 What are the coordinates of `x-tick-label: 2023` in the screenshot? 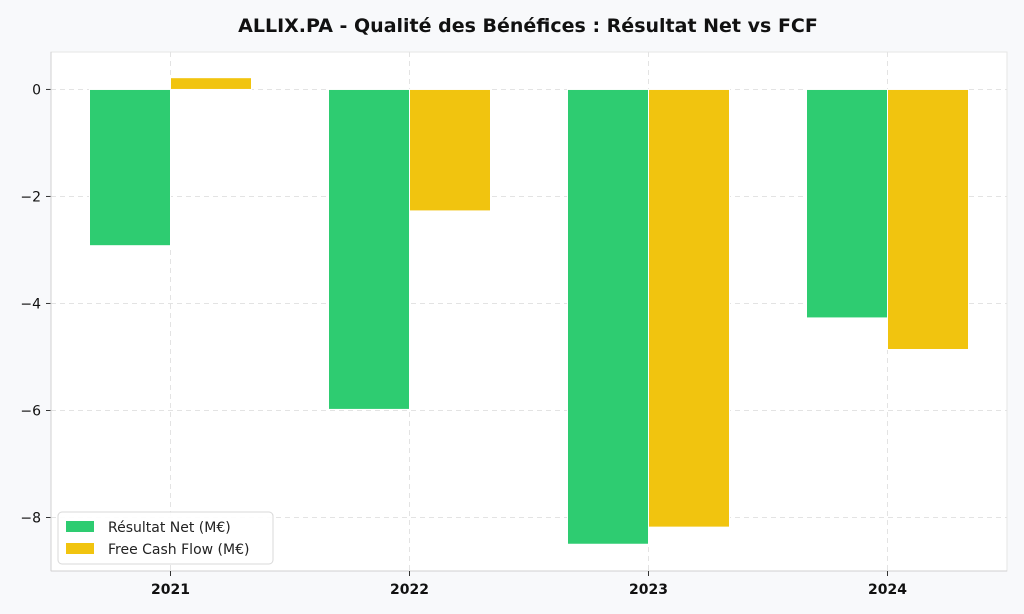 It's located at (648, 590).